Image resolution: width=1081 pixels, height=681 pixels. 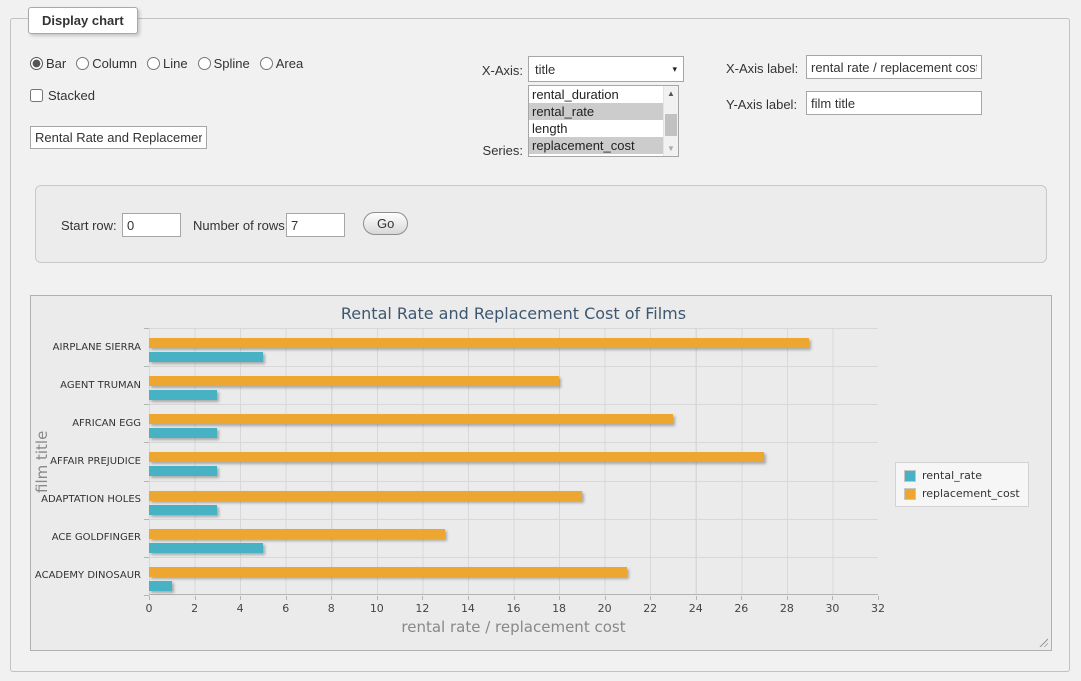 I want to click on series-option-length: length, so click(x=550, y=128).